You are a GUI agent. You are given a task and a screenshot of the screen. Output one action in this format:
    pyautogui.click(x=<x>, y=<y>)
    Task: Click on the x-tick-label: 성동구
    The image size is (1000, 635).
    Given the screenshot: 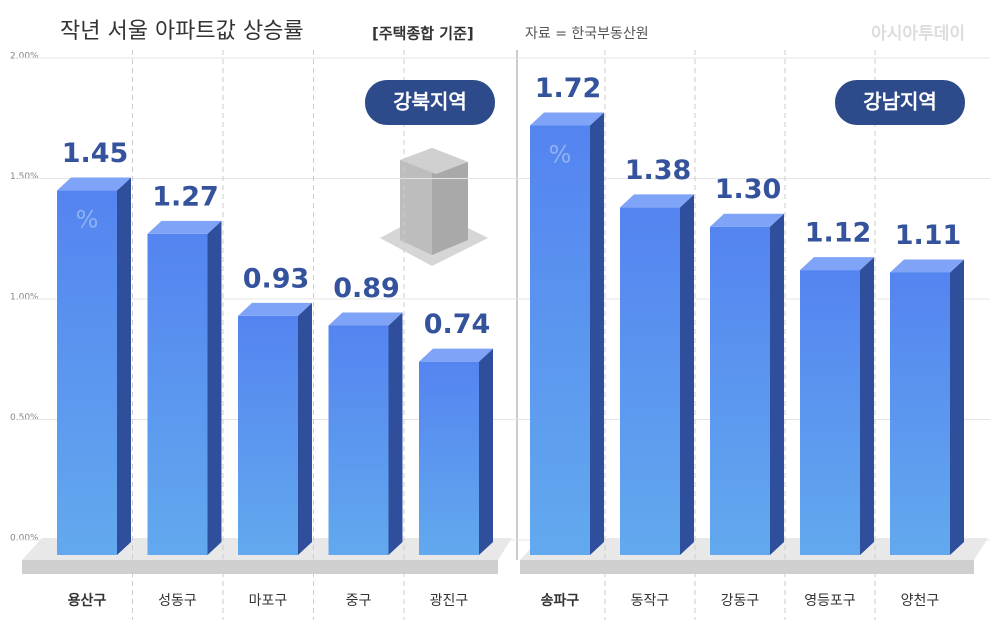 What is the action you would take?
    pyautogui.click(x=177, y=601)
    